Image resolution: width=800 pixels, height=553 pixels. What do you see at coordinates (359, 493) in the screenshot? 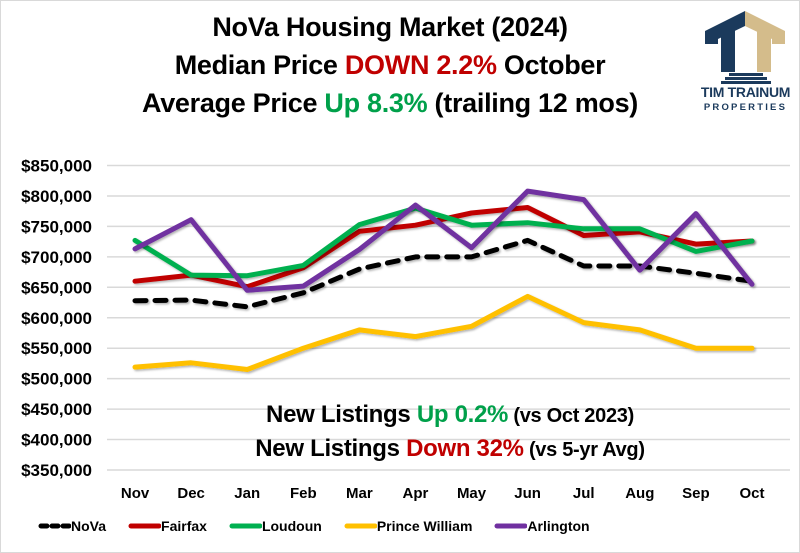
I see `x-tick-label: Mar` at bounding box center [359, 493].